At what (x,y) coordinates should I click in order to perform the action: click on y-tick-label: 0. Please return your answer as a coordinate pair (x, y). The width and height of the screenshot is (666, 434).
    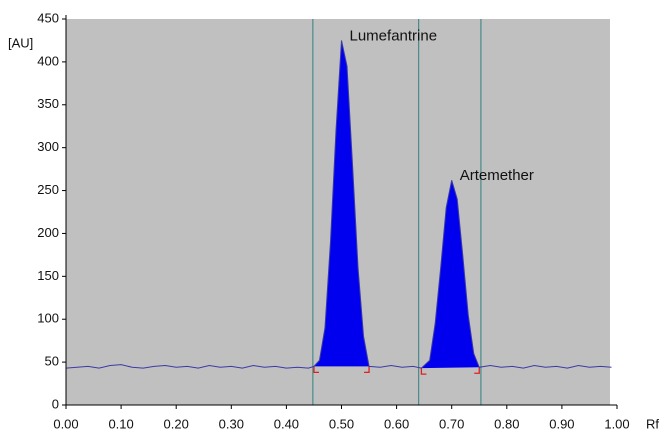
    Looking at the image, I should click on (55, 403).